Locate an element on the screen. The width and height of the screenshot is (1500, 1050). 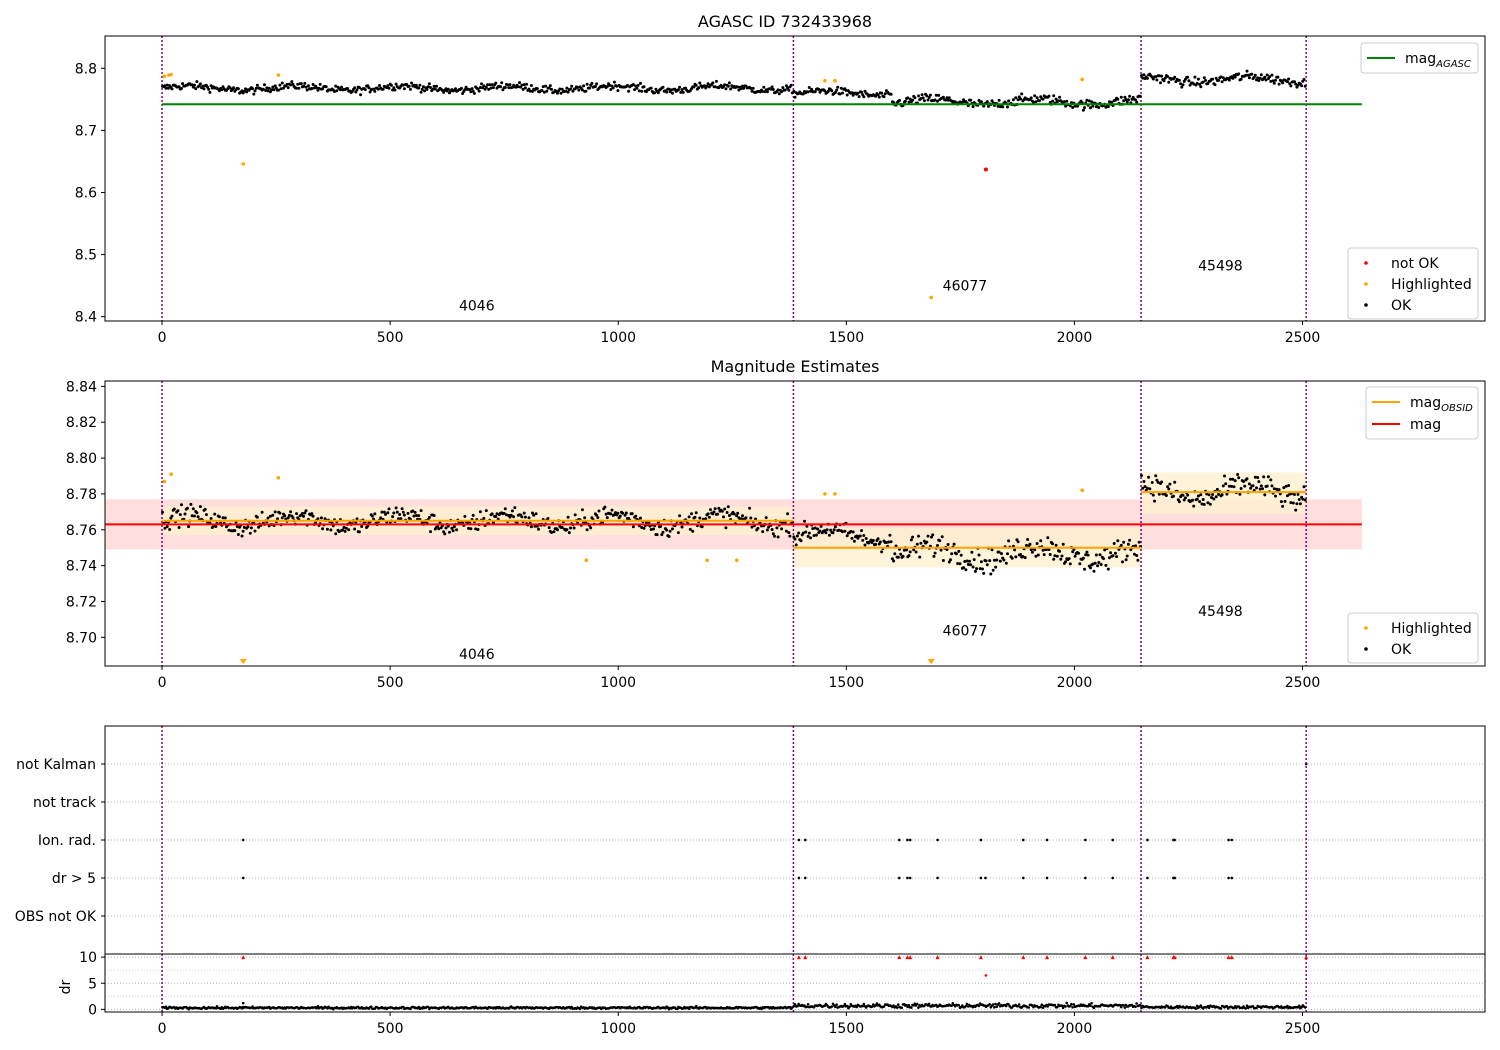
y-tick-label: 8.8 is located at coordinates (86, 69).